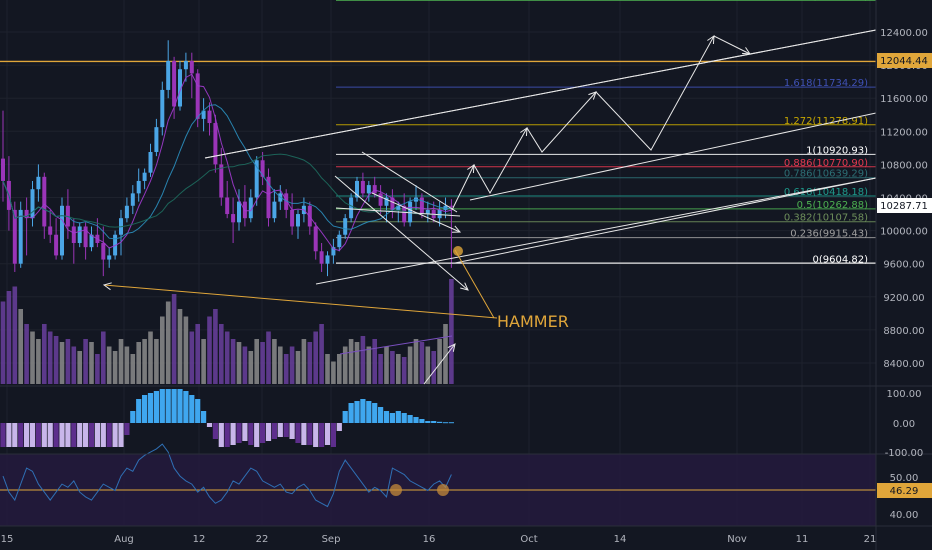 The width and height of the screenshot is (932, 550). What do you see at coordinates (458, 251) in the screenshot?
I see `hammer-marker` at bounding box center [458, 251].